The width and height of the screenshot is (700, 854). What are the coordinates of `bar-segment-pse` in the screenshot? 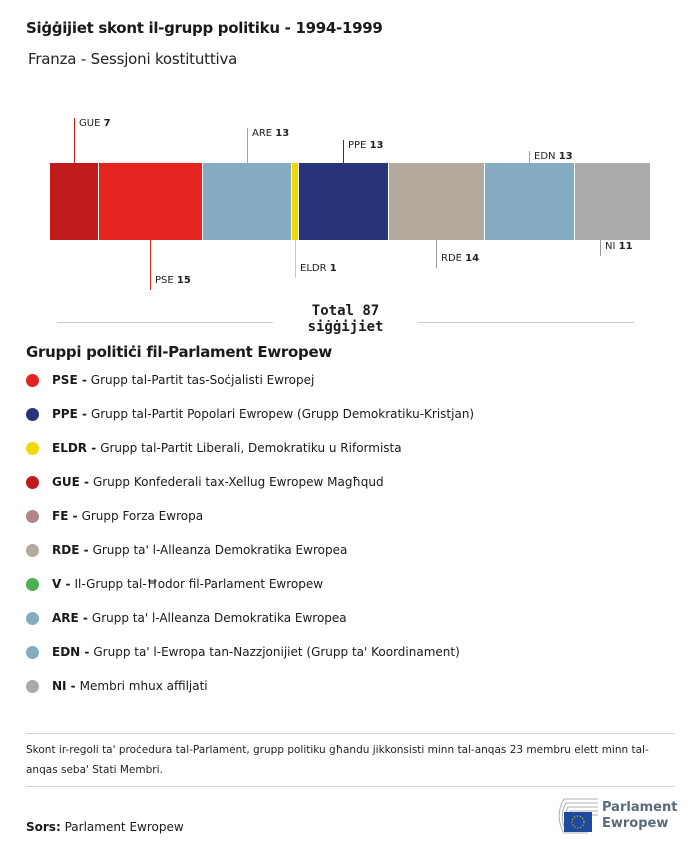 It's located at (150, 201).